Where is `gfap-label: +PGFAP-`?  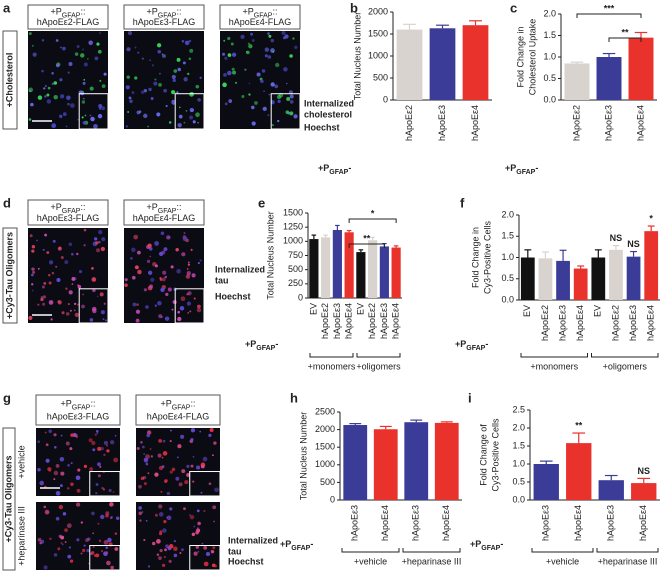
gfap-label: +PGFAP- is located at coordinates (334, 169).